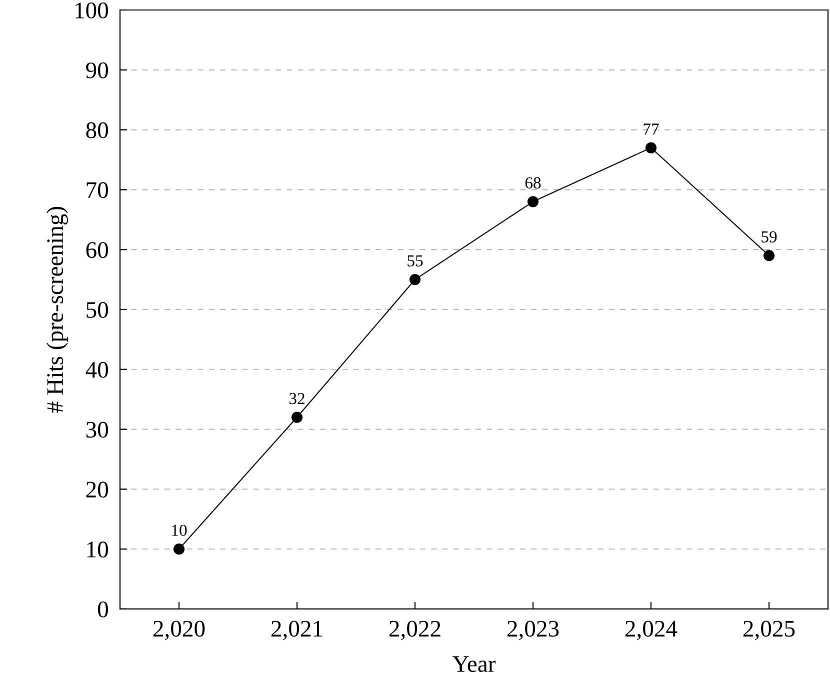  I want to click on data-label: 68, so click(533, 183).